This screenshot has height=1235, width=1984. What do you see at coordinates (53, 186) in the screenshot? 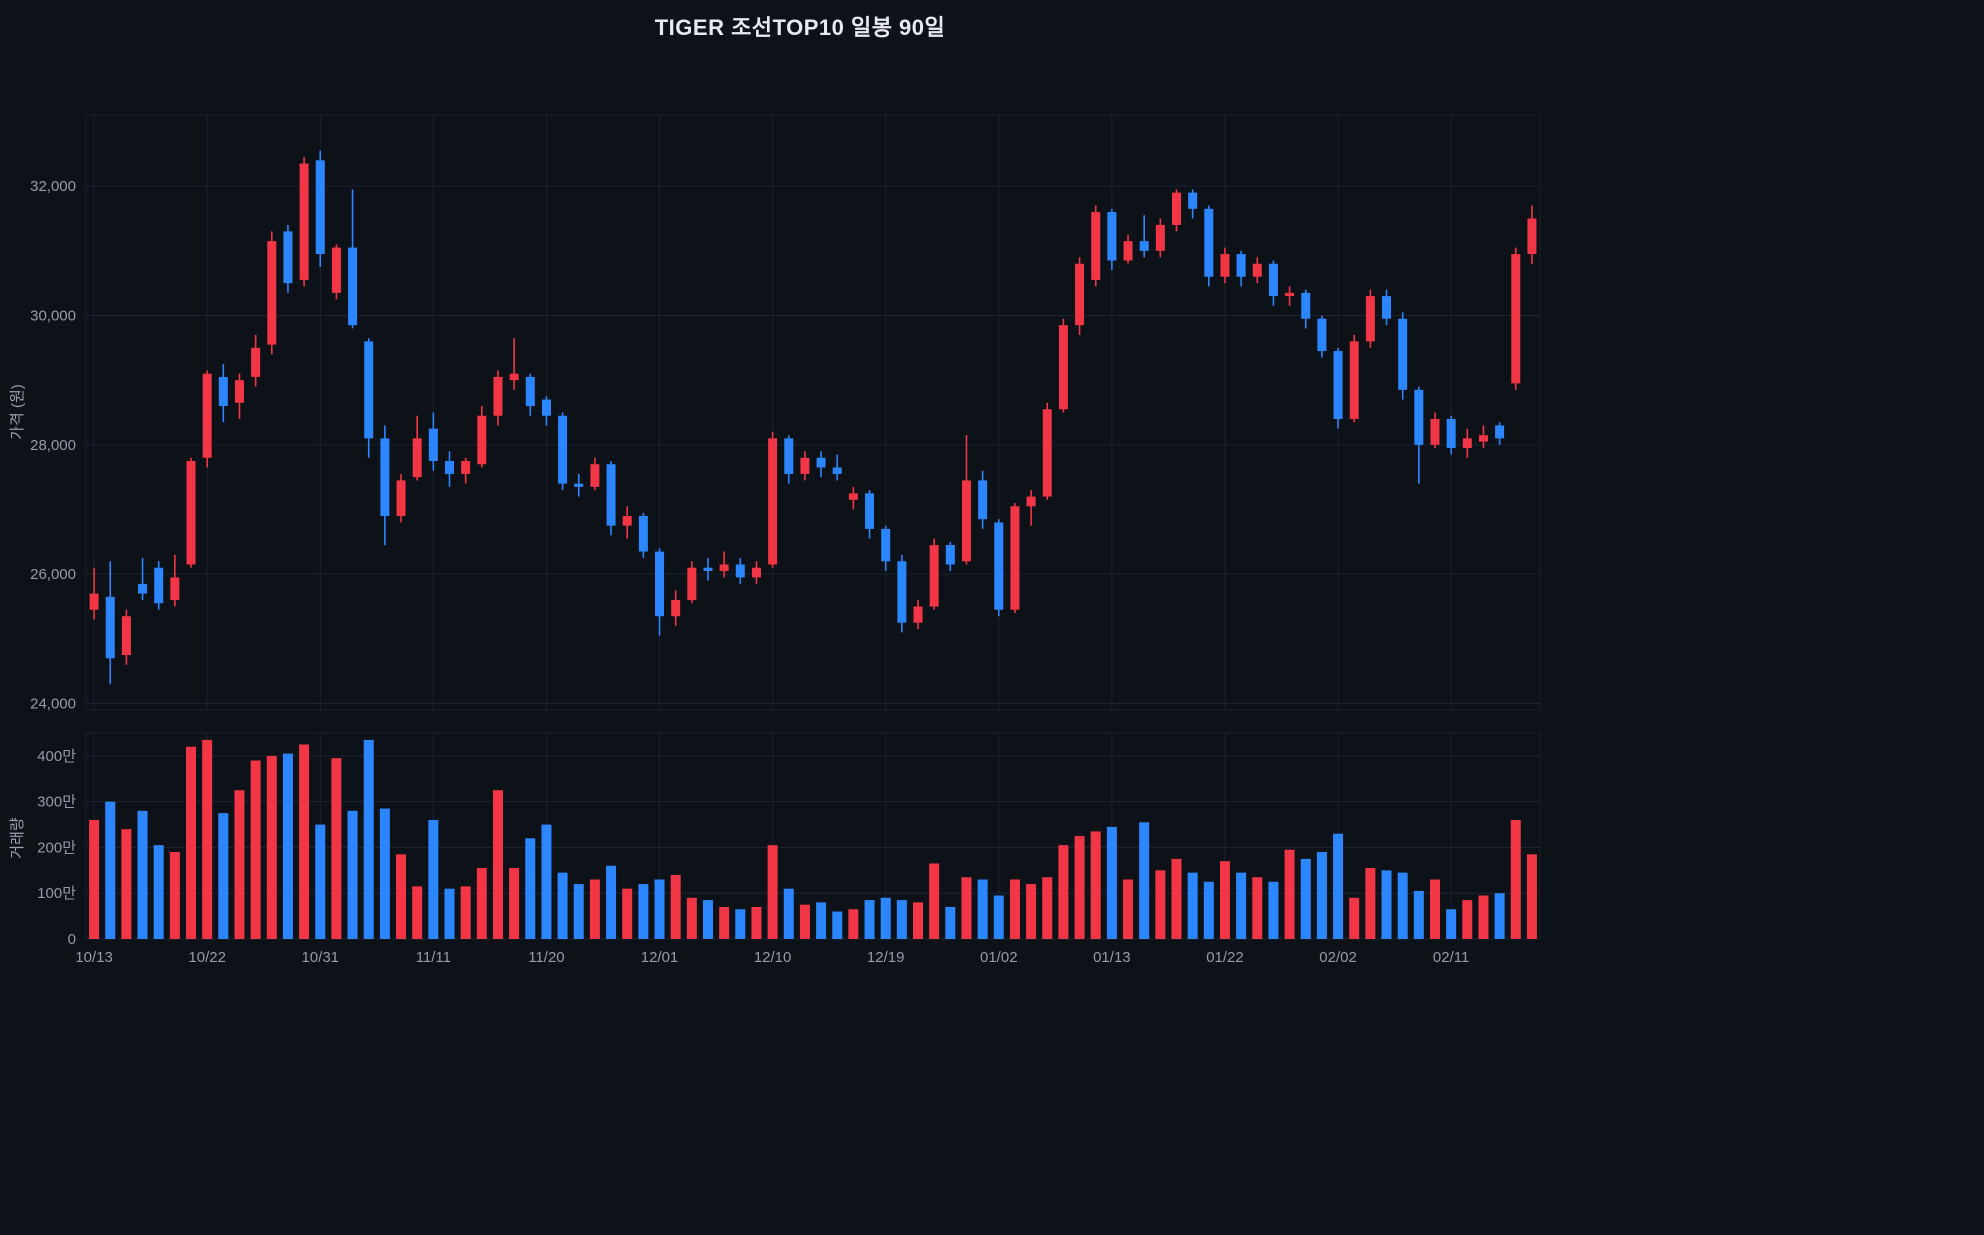
I see `price-tick-label: 32,000` at bounding box center [53, 186].